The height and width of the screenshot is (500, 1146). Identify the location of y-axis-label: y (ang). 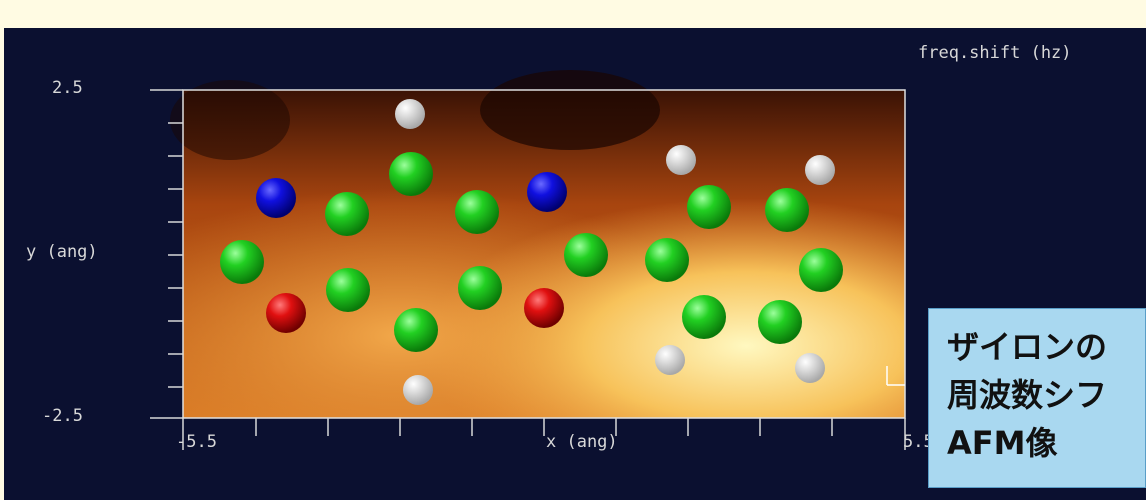
(62, 252).